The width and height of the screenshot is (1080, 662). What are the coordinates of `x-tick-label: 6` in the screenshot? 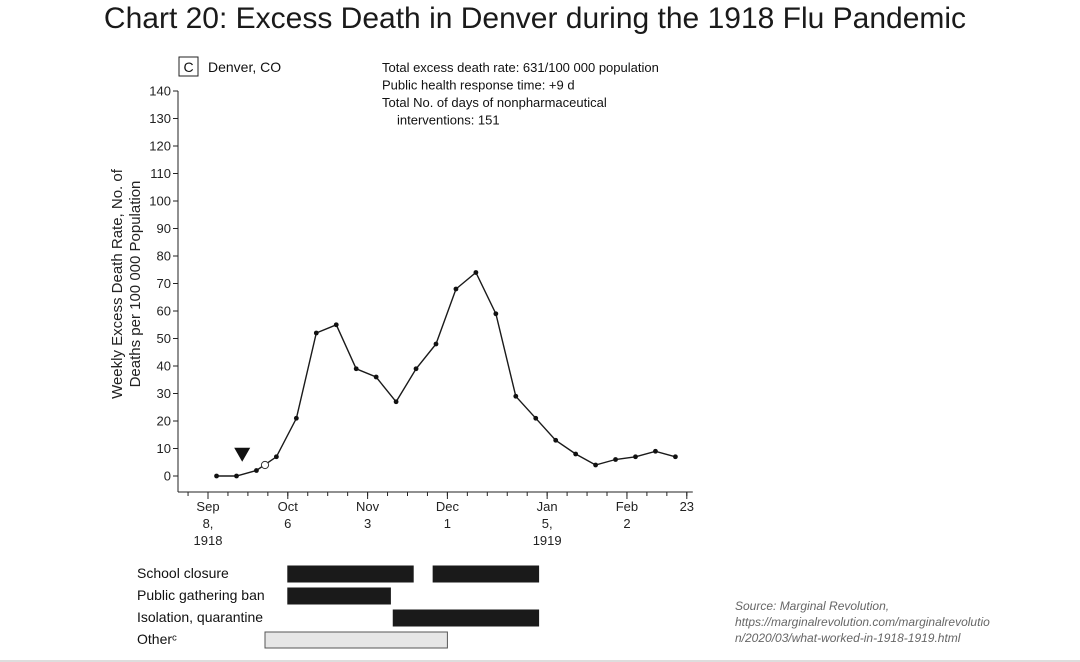 It's located at (287, 523).